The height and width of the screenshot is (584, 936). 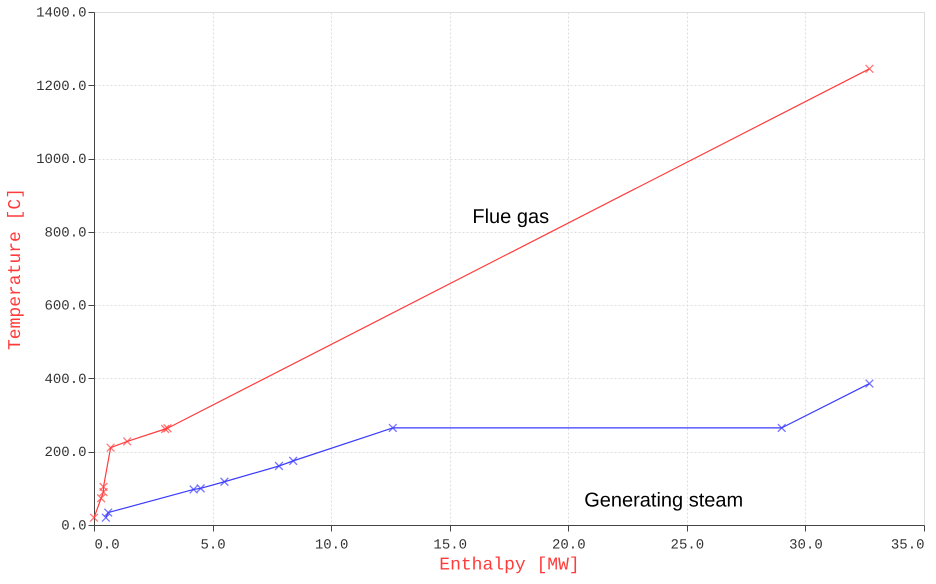 I want to click on y-tick-label: 800.0, so click(x=65, y=233).